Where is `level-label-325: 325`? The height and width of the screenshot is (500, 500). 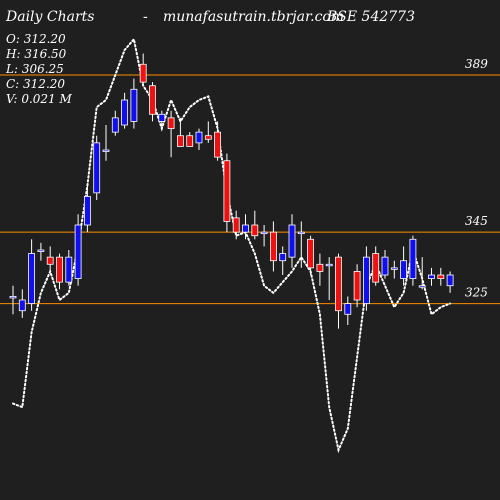
level-label-325: 325 is located at coordinates (476, 293).